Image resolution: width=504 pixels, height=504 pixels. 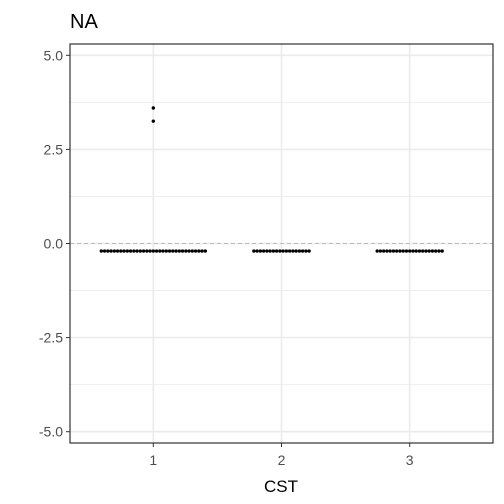 I want to click on y-tick-label: -5.0, so click(x=51, y=432).